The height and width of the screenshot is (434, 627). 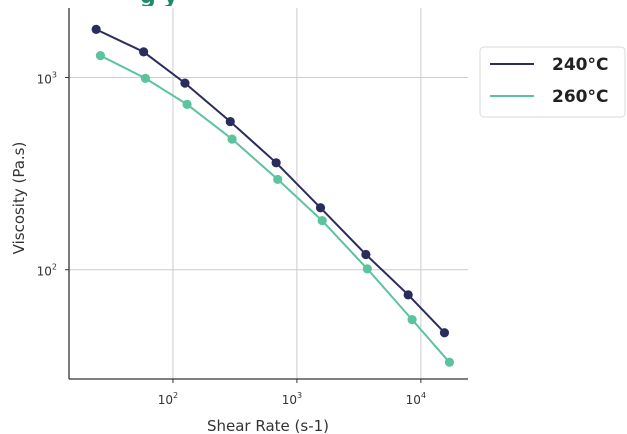 I want to click on legend: 240°C 260°C, so click(x=552, y=82).